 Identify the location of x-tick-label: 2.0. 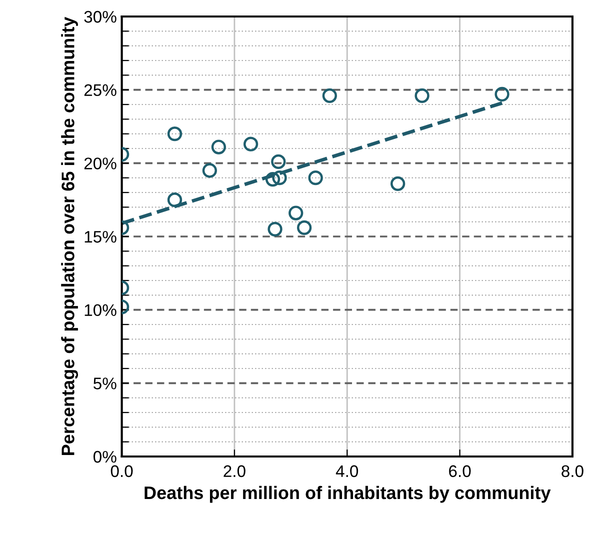
(235, 471).